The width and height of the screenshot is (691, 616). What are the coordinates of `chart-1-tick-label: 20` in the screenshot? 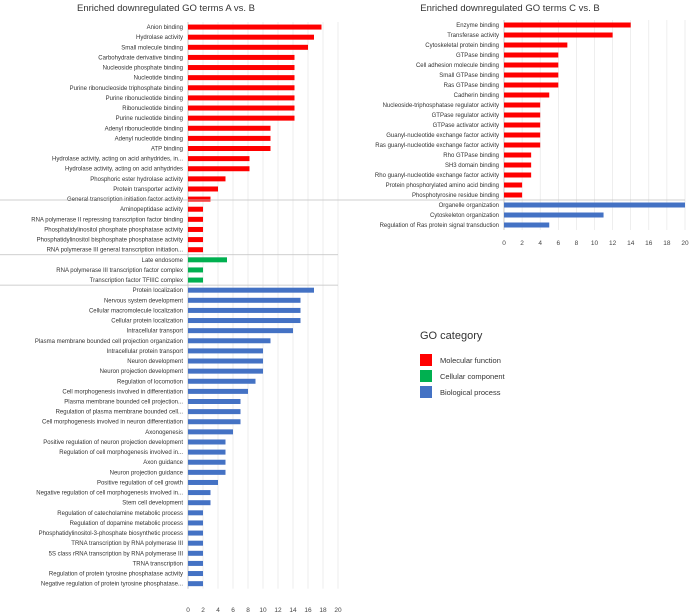 It's located at (338, 610).